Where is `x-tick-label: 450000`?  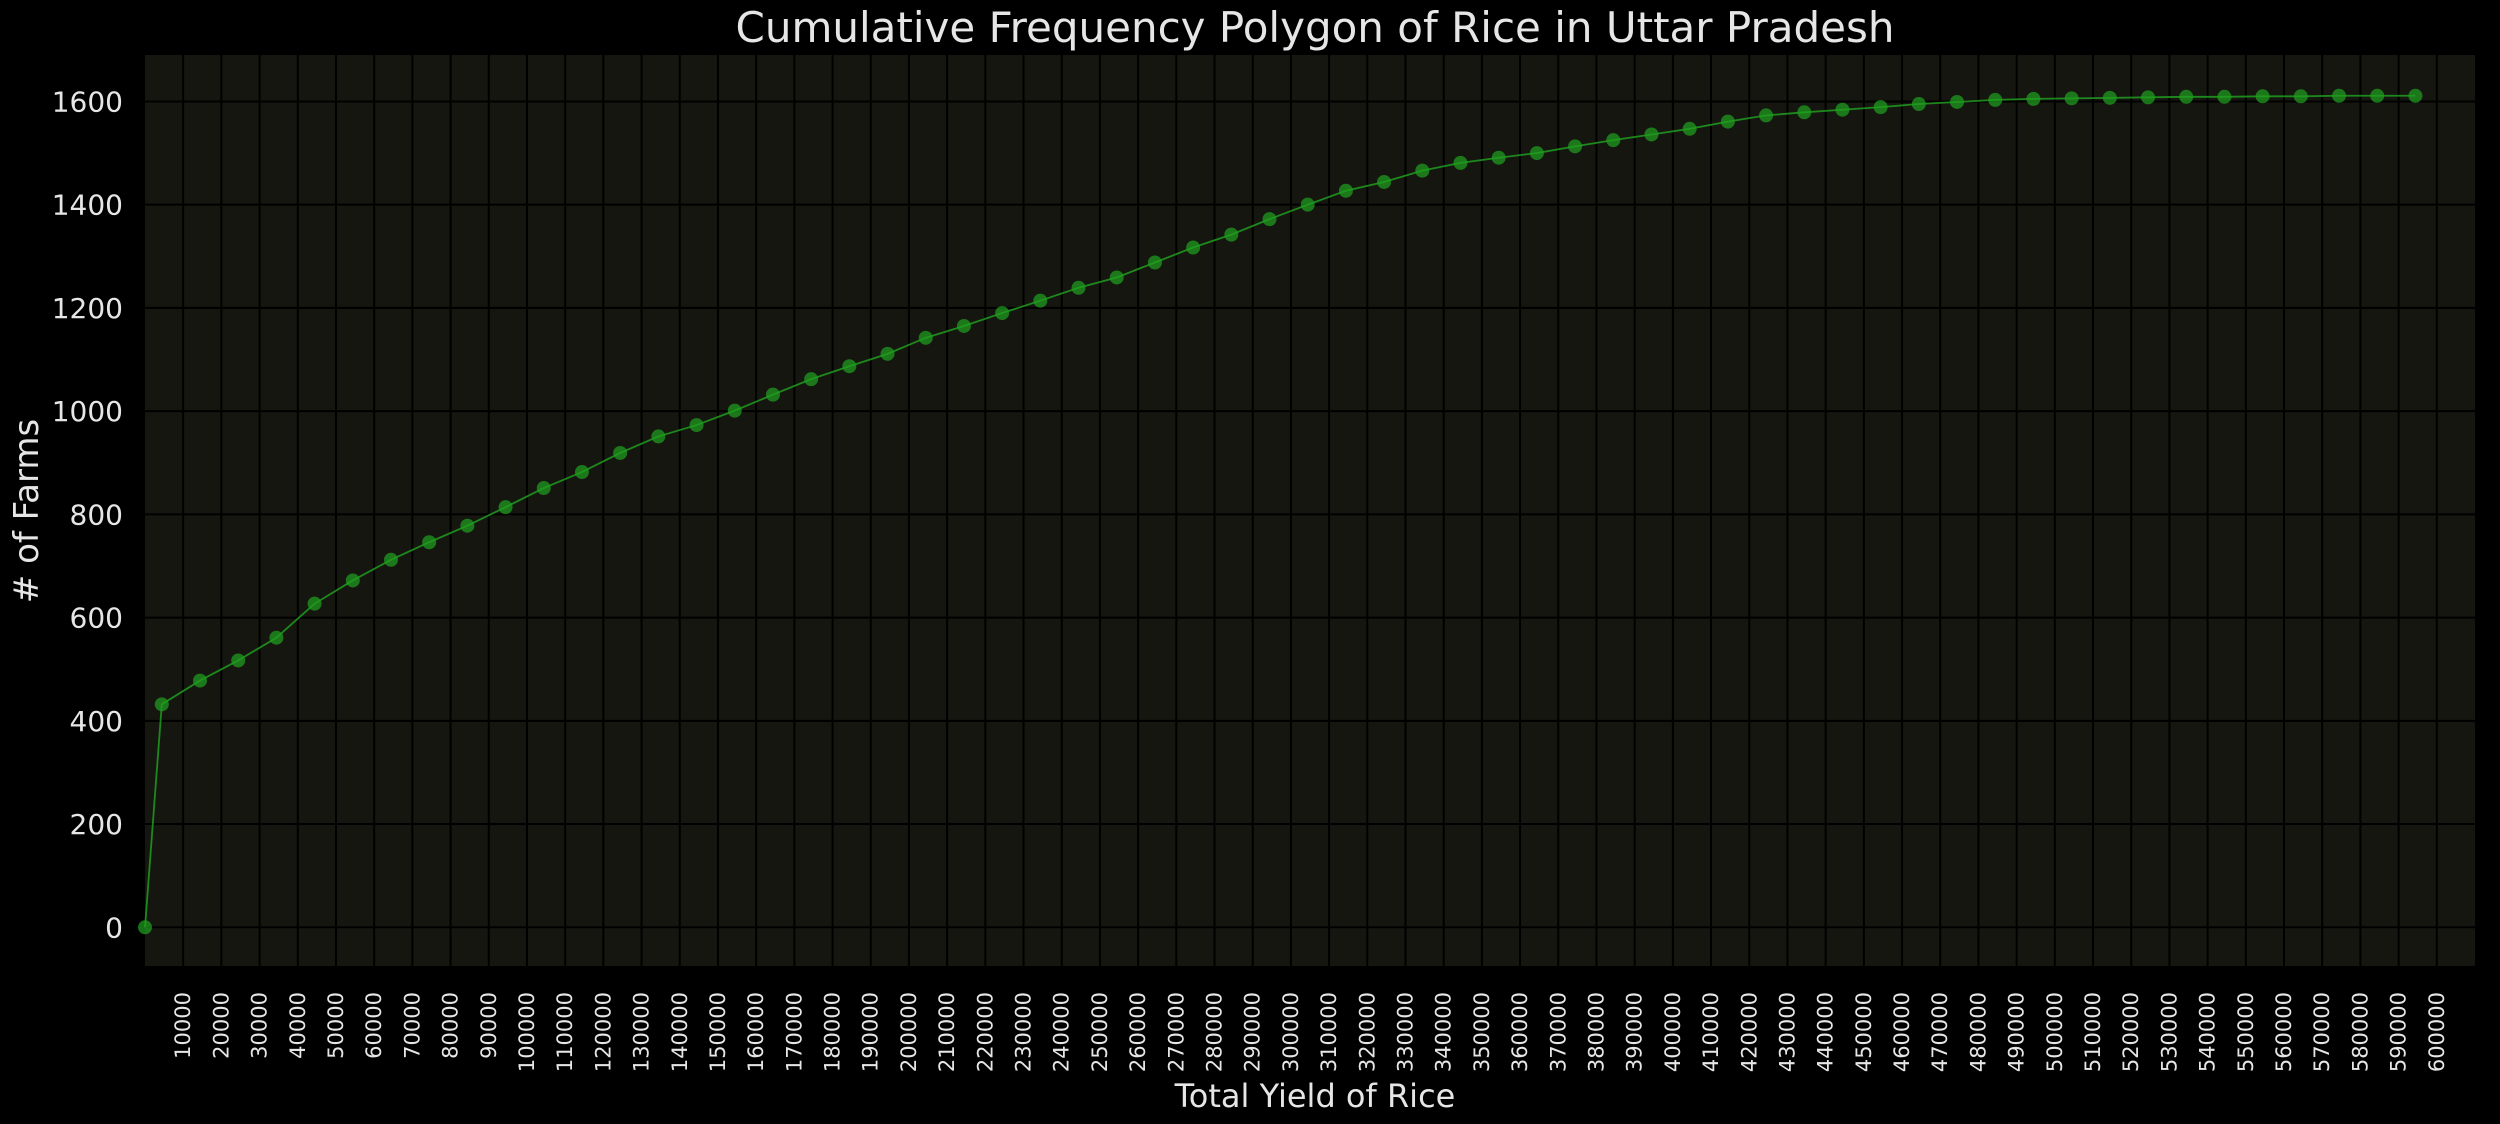
x-tick-label: 450000 is located at coordinates (1864, 1032).